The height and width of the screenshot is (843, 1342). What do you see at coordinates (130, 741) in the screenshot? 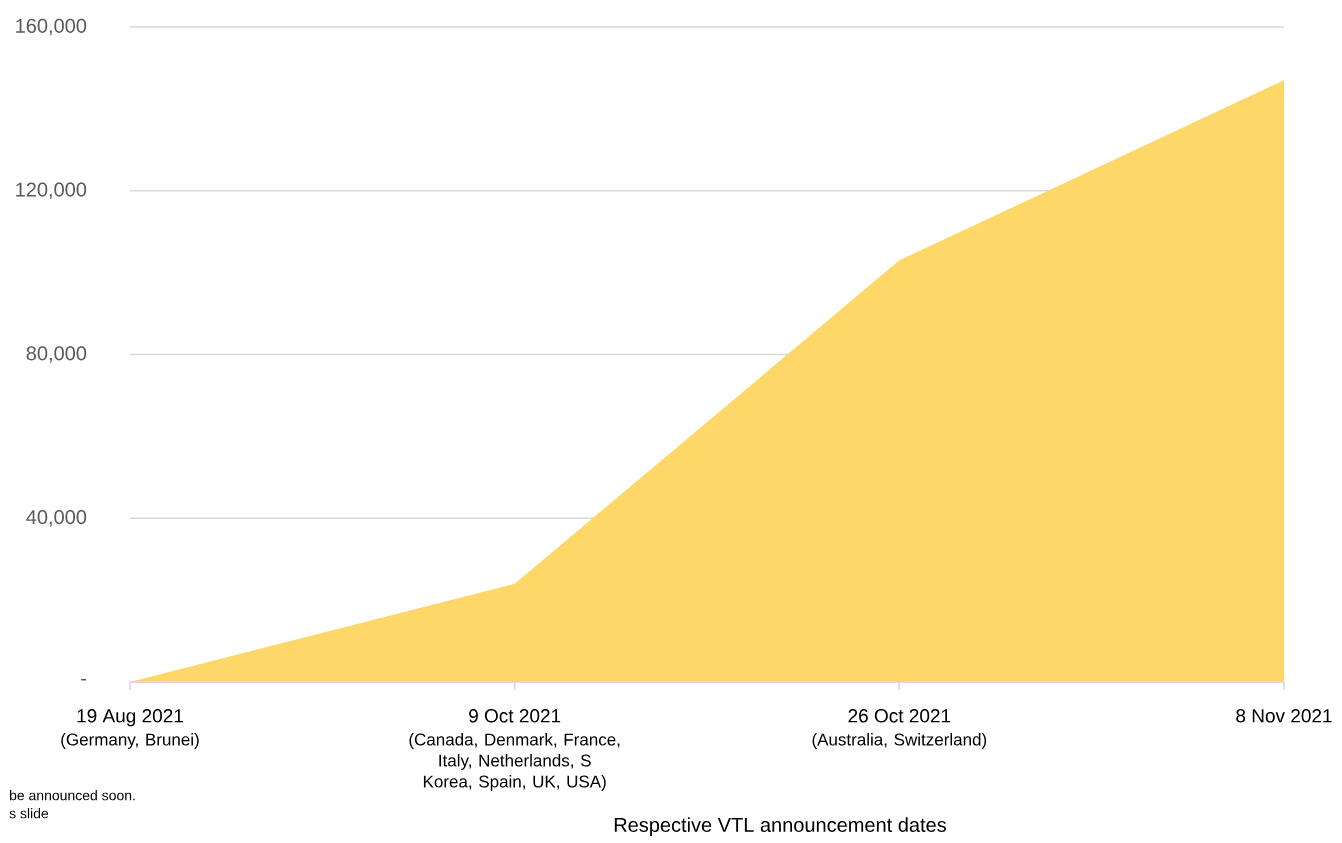
I see `text: (Germany, Brunei)` at bounding box center [130, 741].